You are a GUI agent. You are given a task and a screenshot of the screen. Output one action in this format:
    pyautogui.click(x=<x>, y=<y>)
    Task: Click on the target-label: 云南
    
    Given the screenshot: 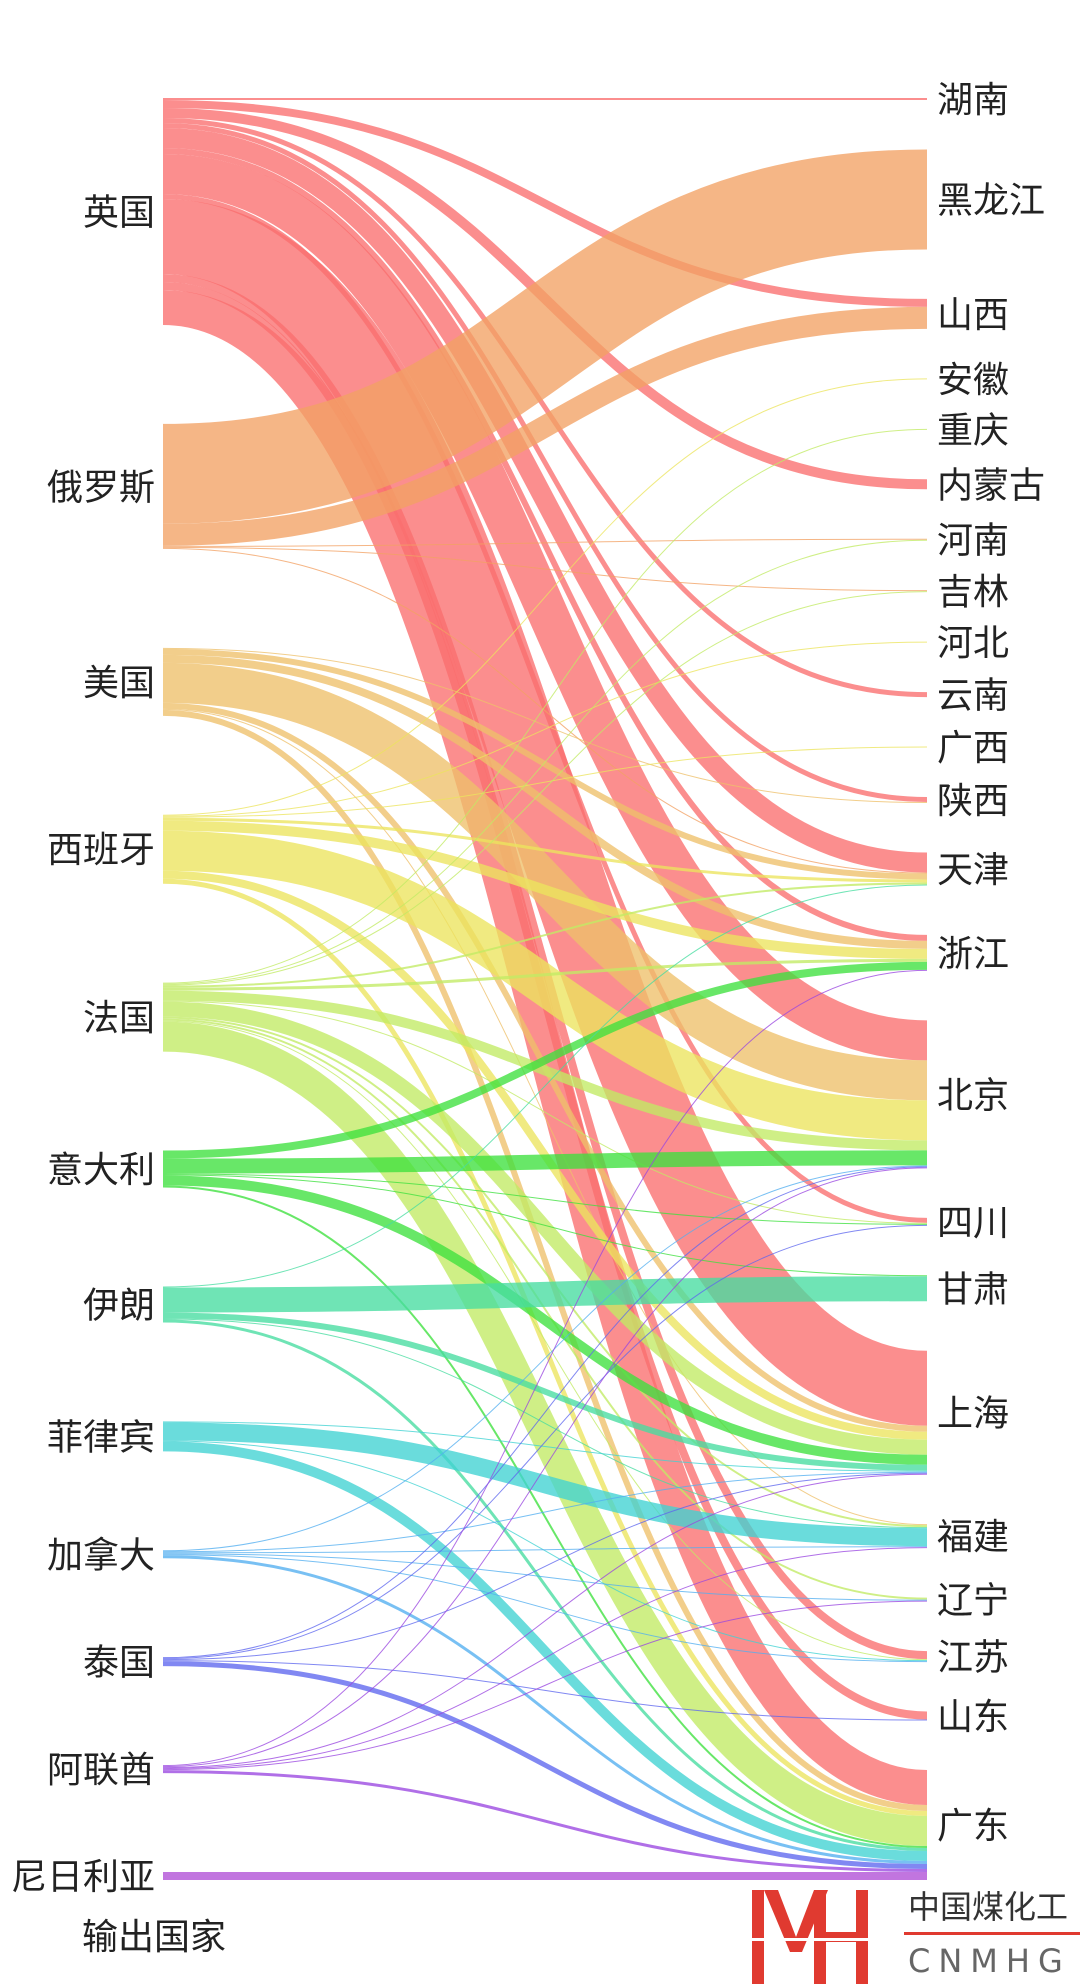 What is the action you would take?
    pyautogui.click(x=973, y=696)
    